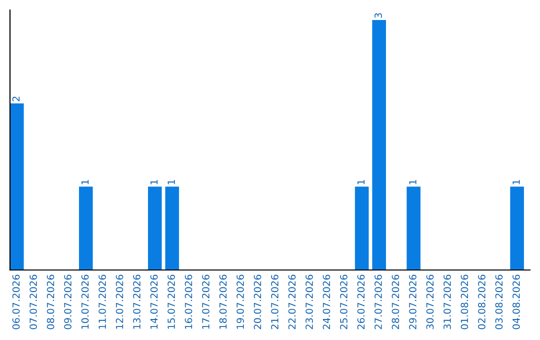  I want to click on x-tick-label: 22.07.2026, so click(292, 302).